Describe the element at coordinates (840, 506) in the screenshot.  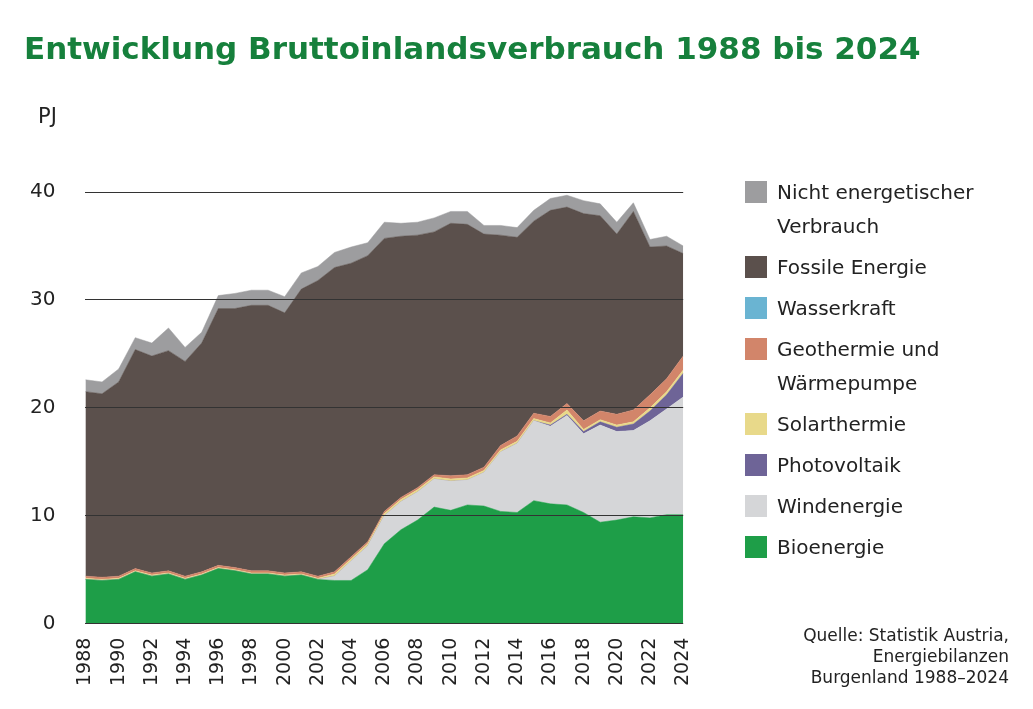
I see `legend-label: Windenergie` at that location.